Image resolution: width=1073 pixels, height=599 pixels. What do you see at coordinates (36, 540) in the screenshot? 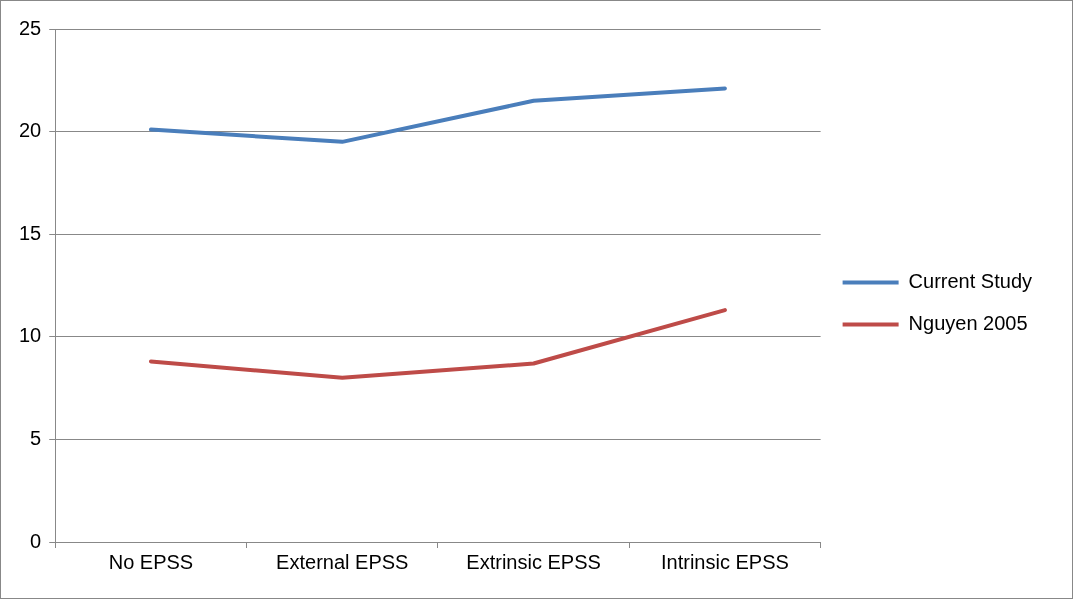
I see `y-tick-label: 0` at bounding box center [36, 540].